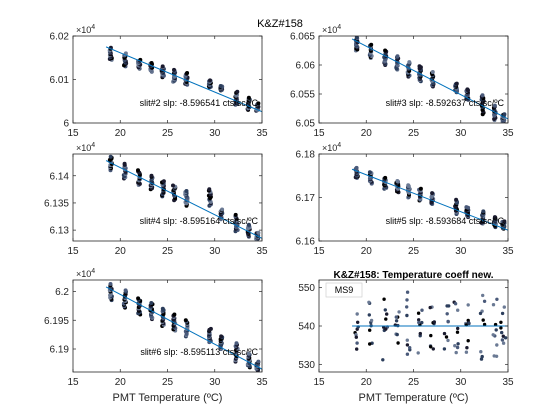  I want to click on legend-entry: MS9, so click(344, 290).